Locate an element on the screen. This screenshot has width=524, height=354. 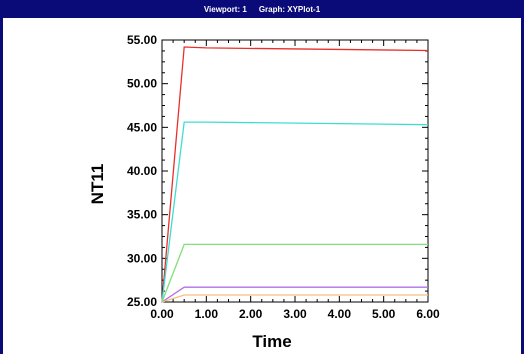
y-tick-label: 45.00 is located at coordinates (142, 127).